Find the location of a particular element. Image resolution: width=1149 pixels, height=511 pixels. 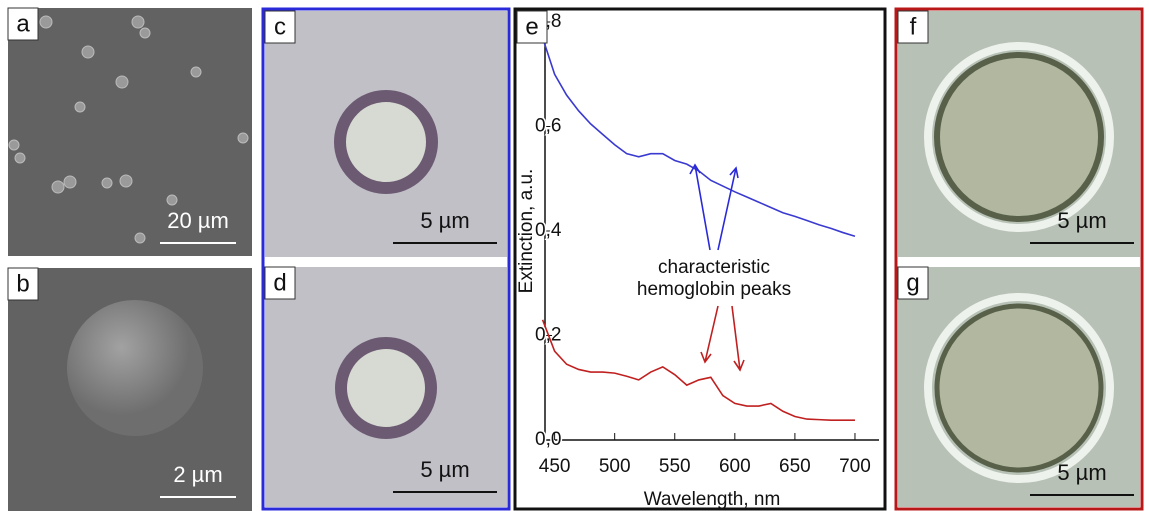

x-tick-label: 450 is located at coordinates (555, 466).